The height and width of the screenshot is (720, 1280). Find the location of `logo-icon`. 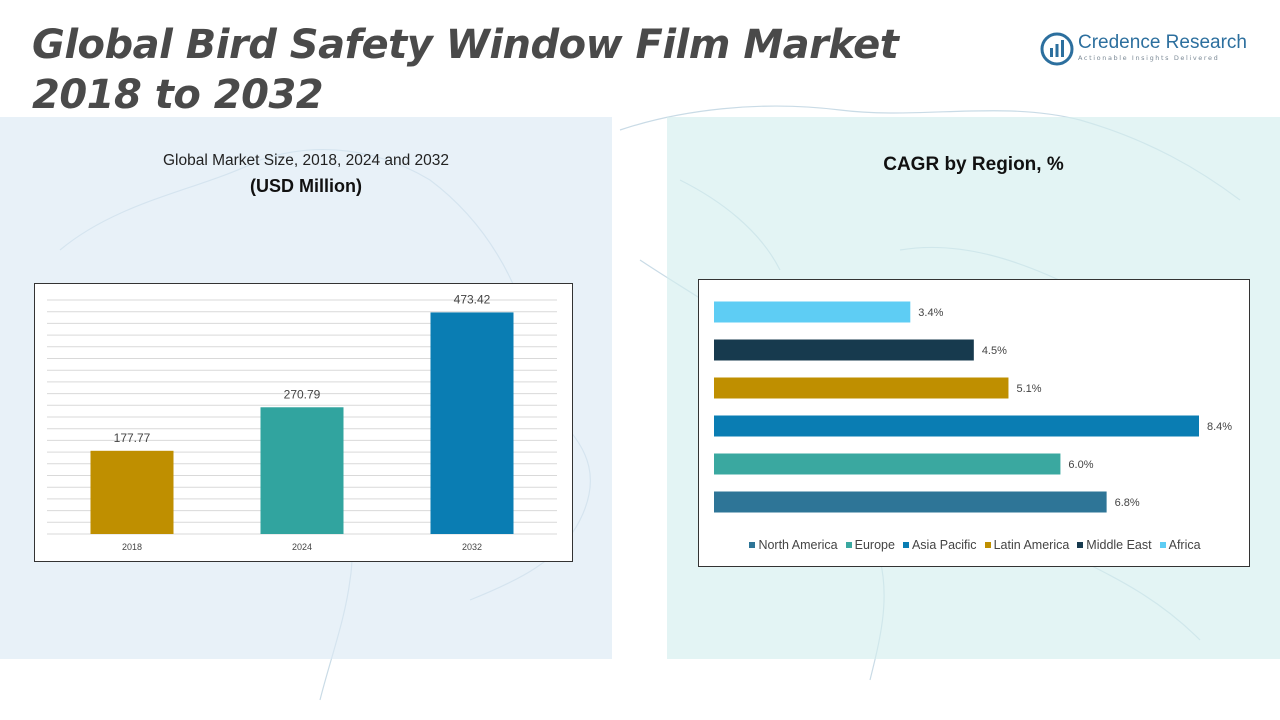

logo-icon is located at coordinates (1057, 49).